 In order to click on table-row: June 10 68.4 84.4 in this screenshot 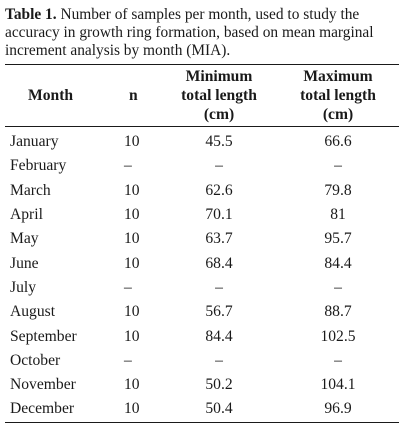, I will do `click(202, 263)`.